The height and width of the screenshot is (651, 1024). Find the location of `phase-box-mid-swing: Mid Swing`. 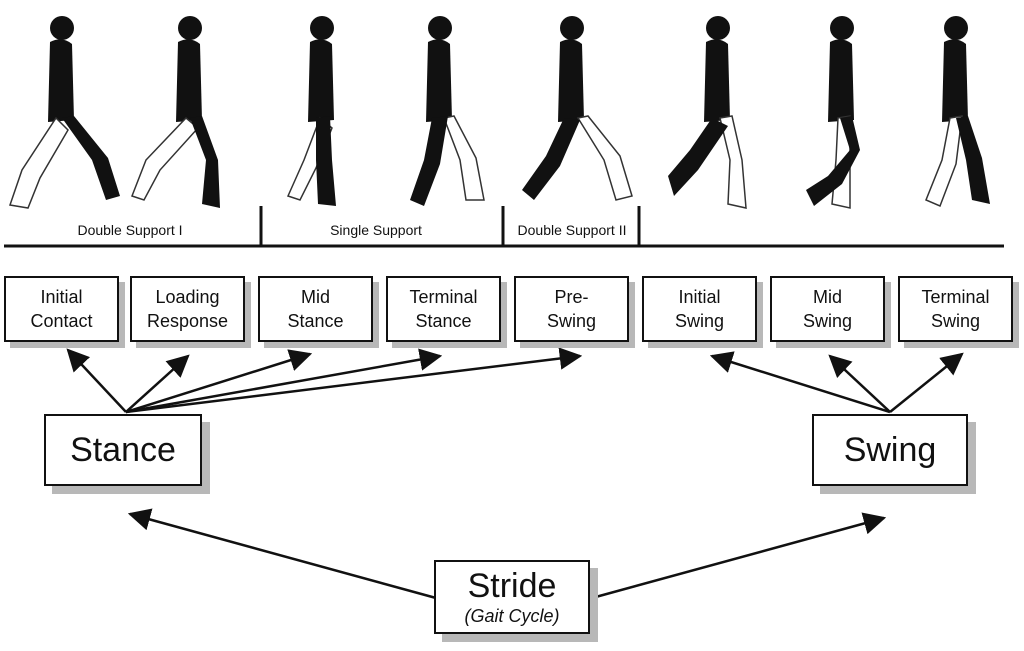

phase-box-mid-swing: Mid Swing is located at coordinates (827, 309).